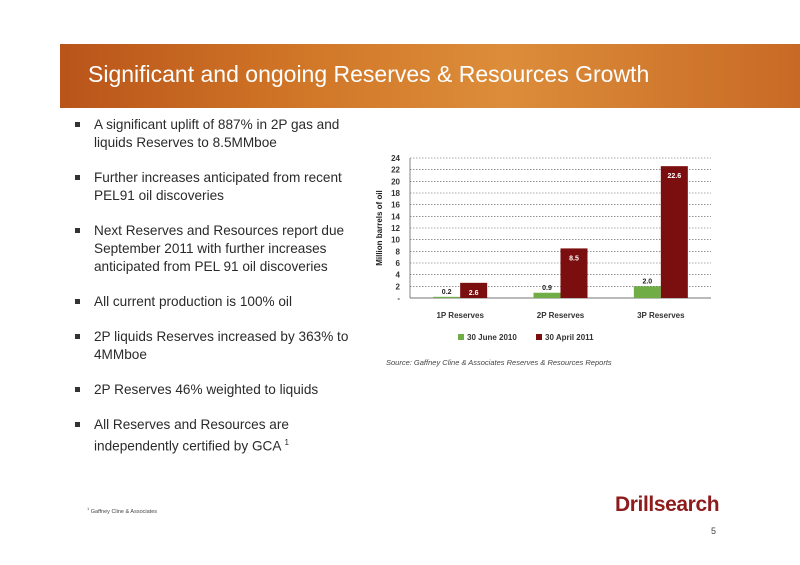 Image resolution: width=800 pixels, height=565 pixels. What do you see at coordinates (547, 288) in the screenshot?
I see `data-label: 0.9` at bounding box center [547, 288].